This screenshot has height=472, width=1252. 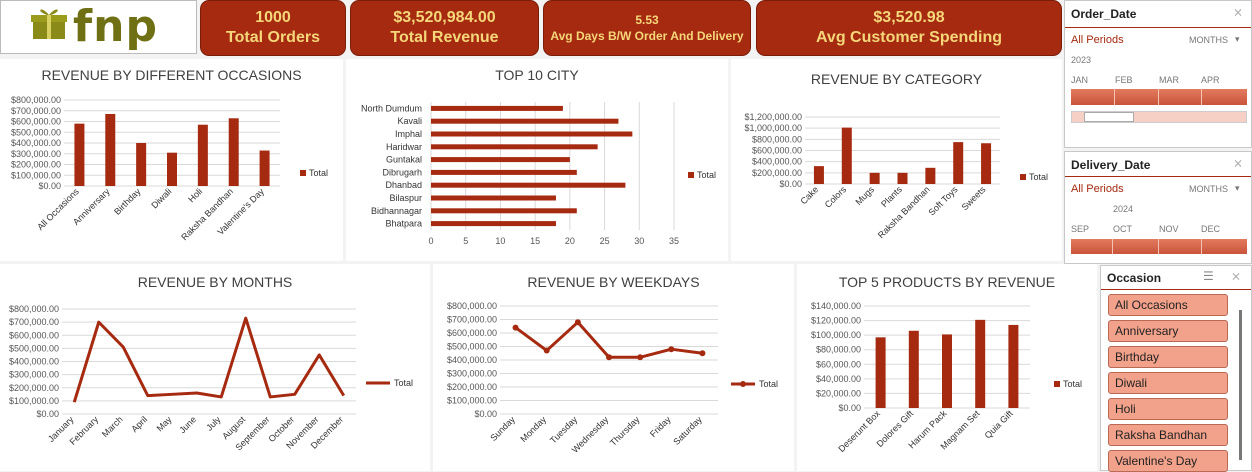 I want to click on occasion-item-valentines-day: Valentine's Day, so click(x=1168, y=461).